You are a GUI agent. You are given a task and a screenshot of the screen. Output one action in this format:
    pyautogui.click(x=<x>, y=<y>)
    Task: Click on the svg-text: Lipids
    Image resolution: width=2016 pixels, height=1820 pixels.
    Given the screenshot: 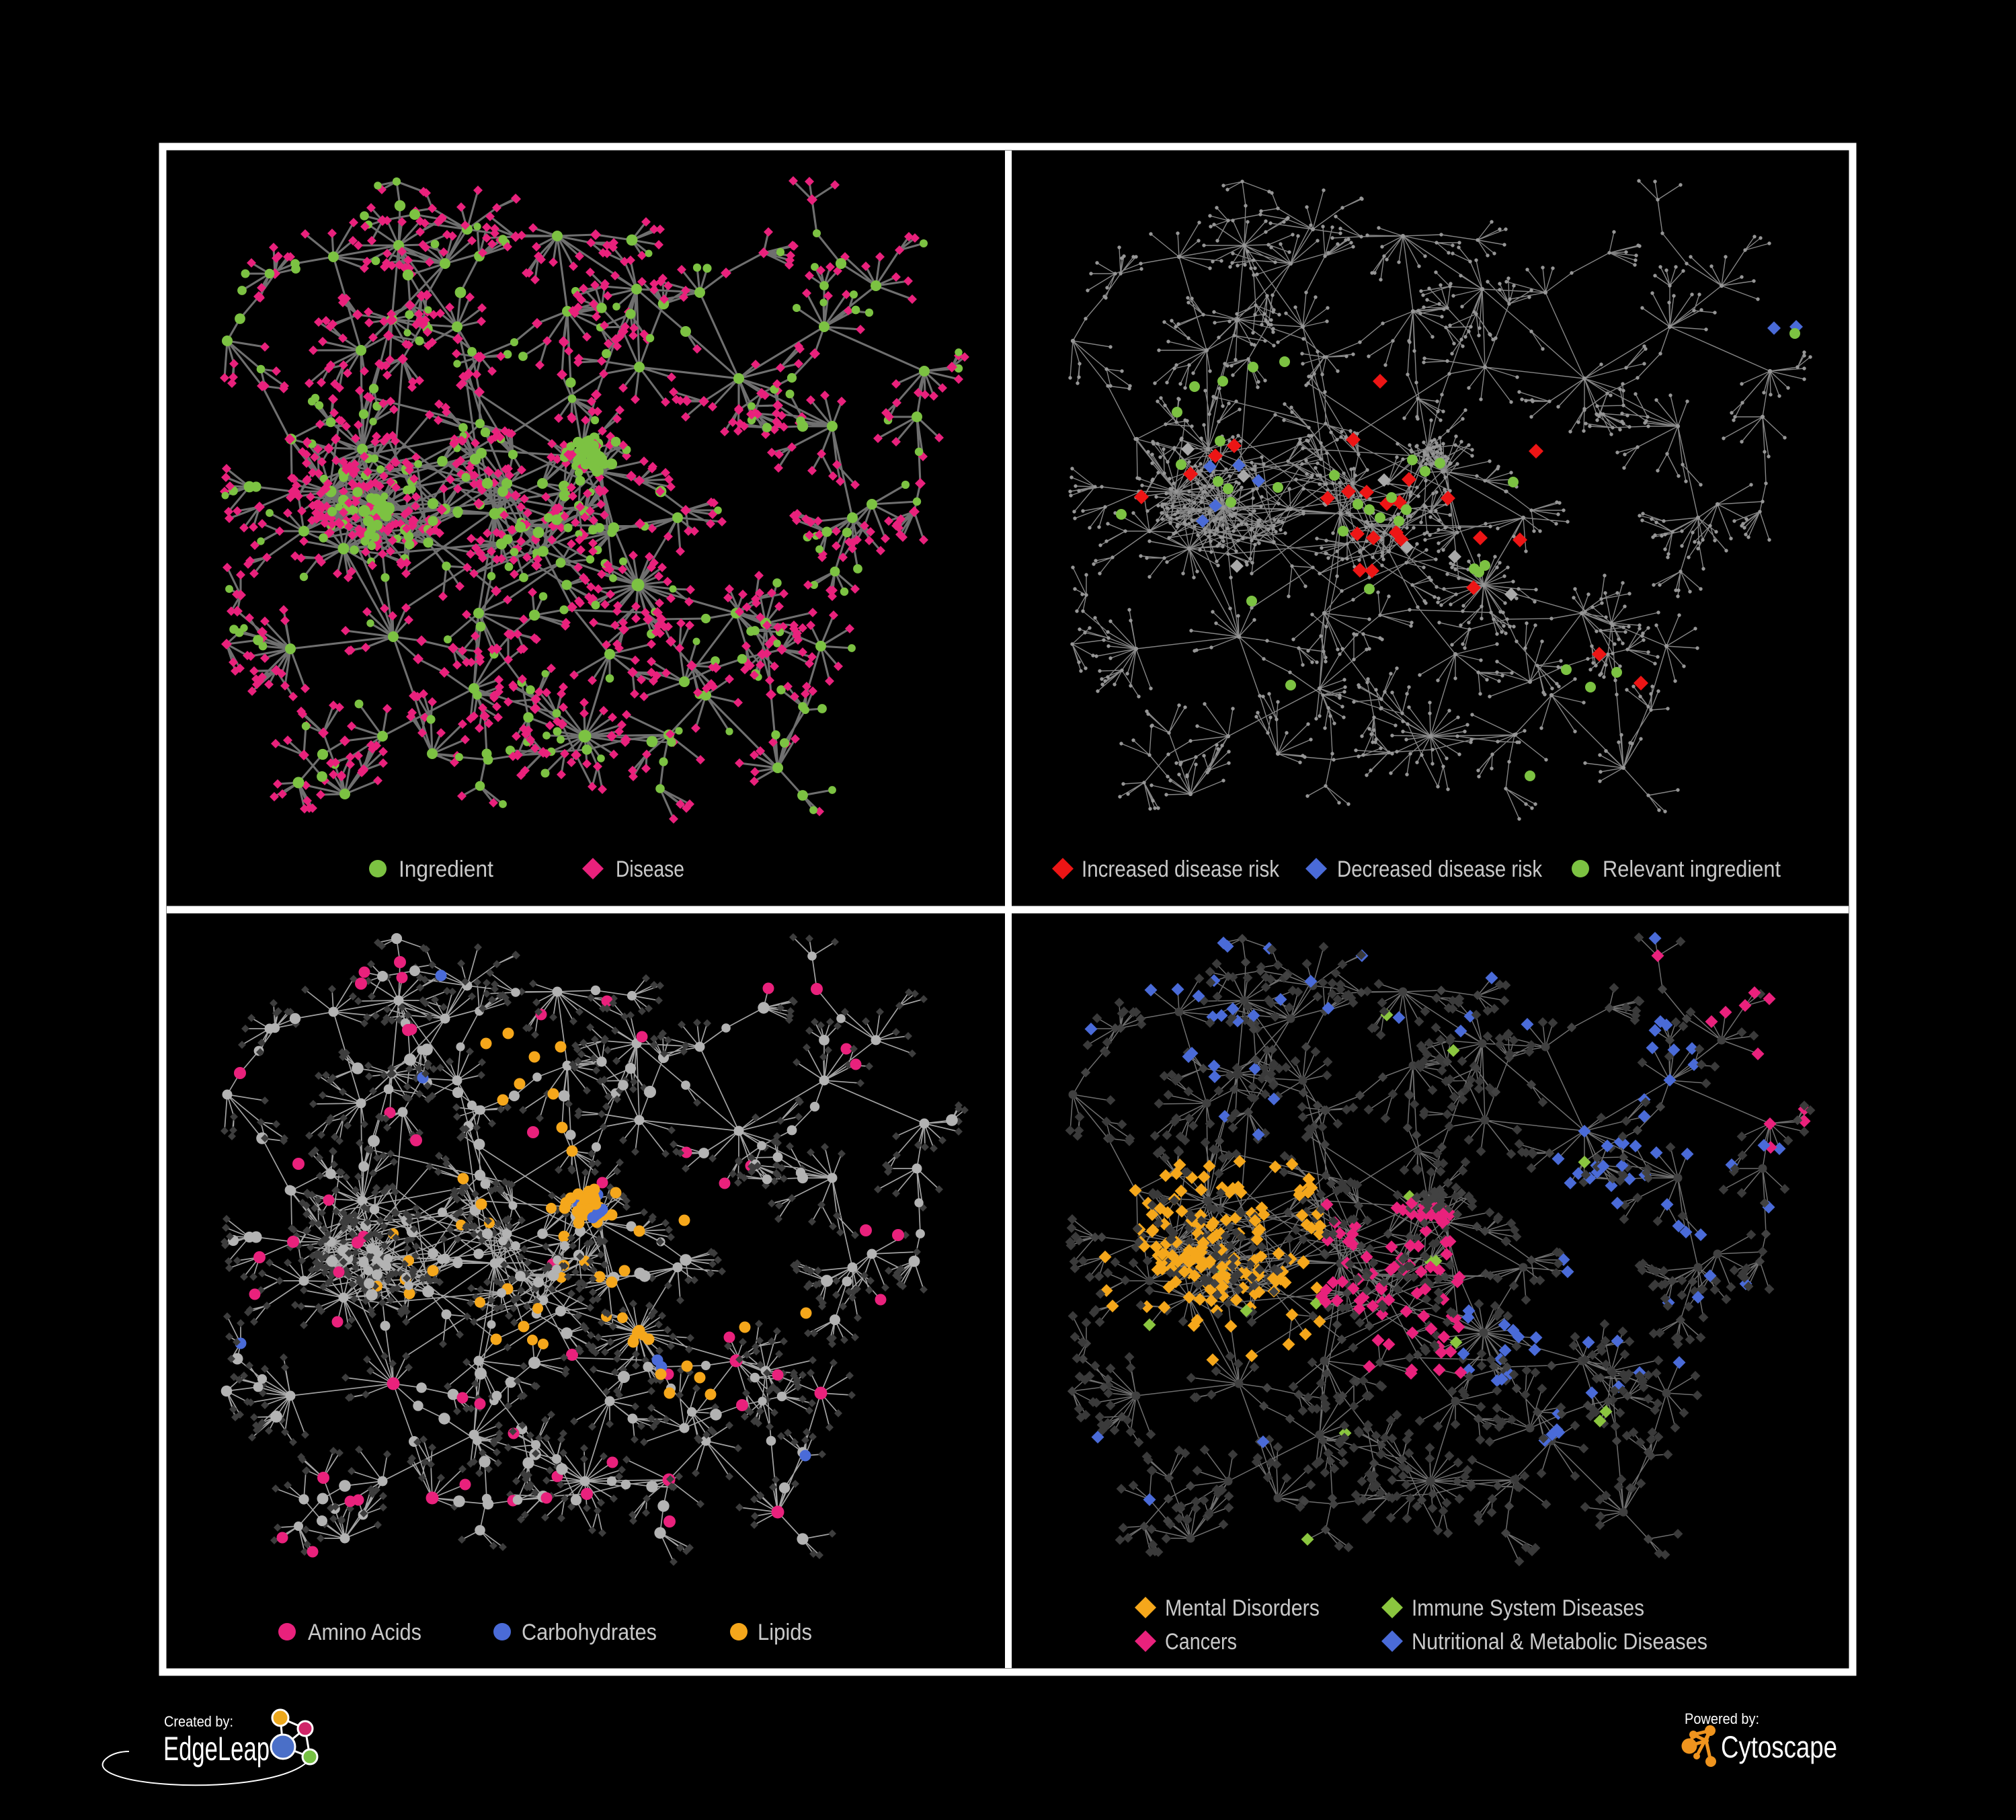 What is the action you would take?
    pyautogui.click(x=785, y=1632)
    